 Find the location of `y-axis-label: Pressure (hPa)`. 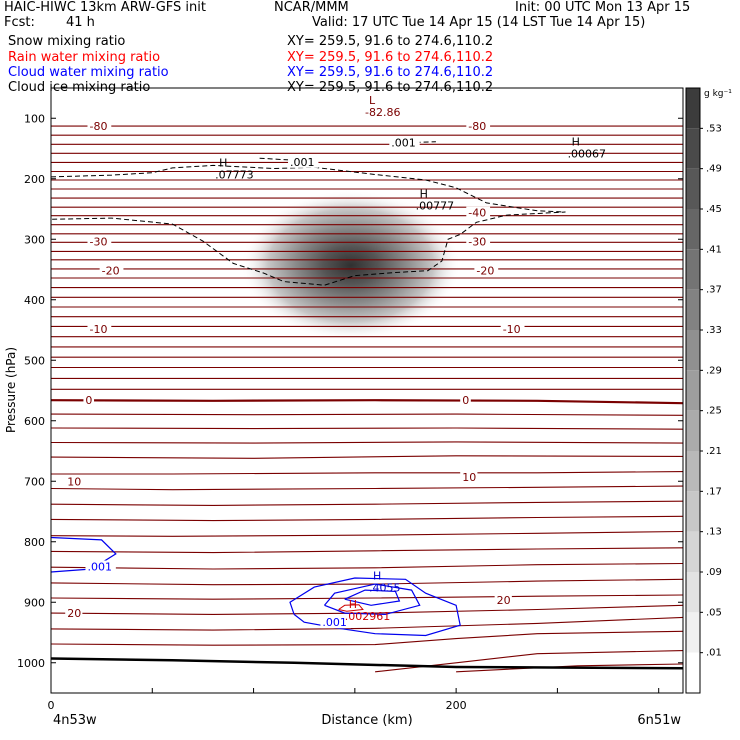

y-axis-label: Pressure (hPa) is located at coordinates (11, 390).